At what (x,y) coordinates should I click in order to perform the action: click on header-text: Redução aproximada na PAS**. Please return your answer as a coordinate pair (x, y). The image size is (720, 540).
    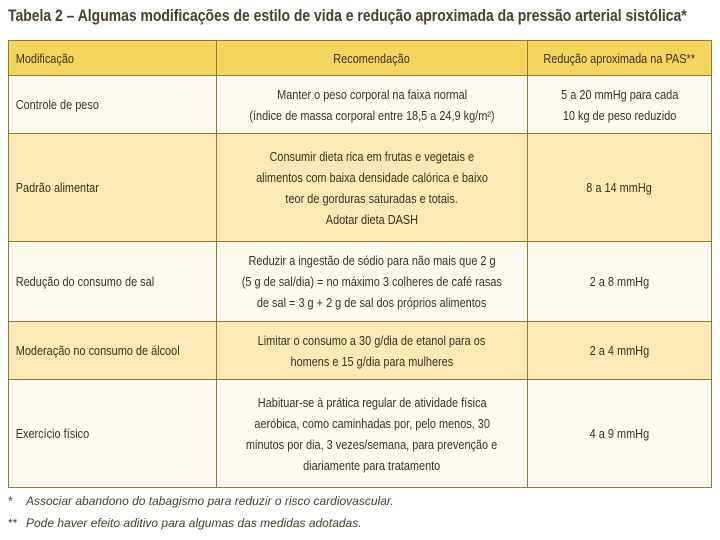
    Looking at the image, I should click on (619, 58).